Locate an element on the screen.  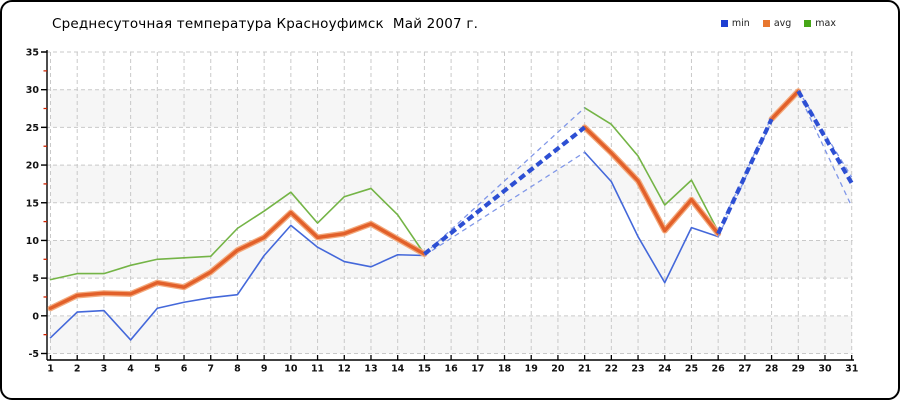
svg-text: 22 is located at coordinates (611, 369).